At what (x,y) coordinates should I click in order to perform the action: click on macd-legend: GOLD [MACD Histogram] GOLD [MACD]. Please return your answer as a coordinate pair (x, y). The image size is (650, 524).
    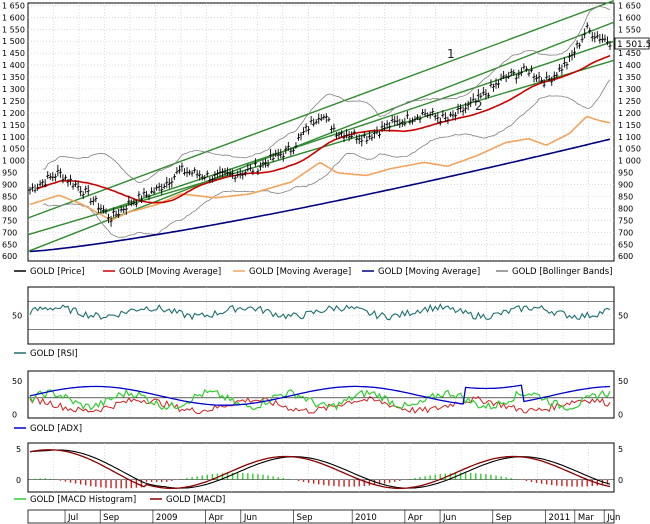
    Looking at the image, I should click on (119, 500).